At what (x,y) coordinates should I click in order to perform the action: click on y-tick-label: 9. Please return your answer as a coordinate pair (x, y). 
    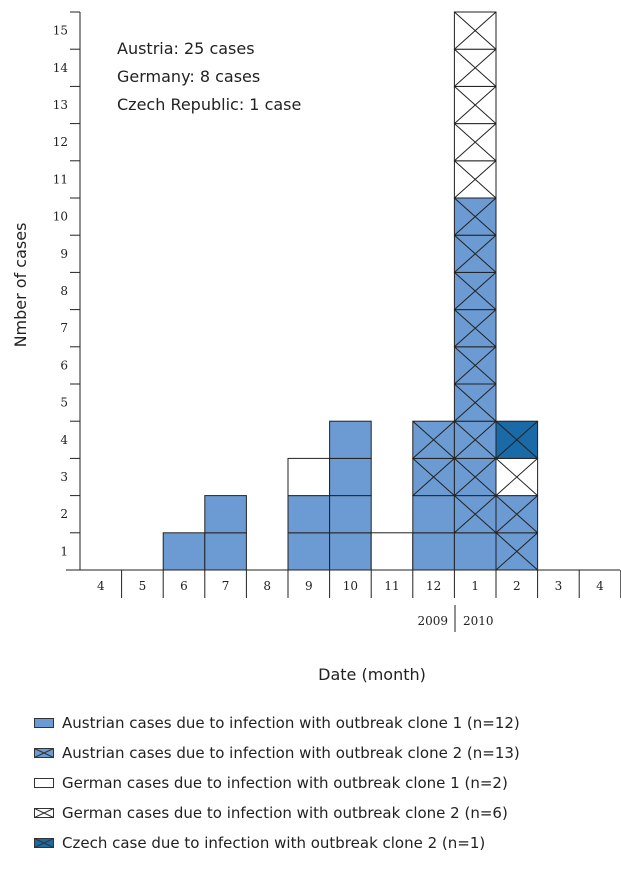
    Looking at the image, I should click on (64, 254).